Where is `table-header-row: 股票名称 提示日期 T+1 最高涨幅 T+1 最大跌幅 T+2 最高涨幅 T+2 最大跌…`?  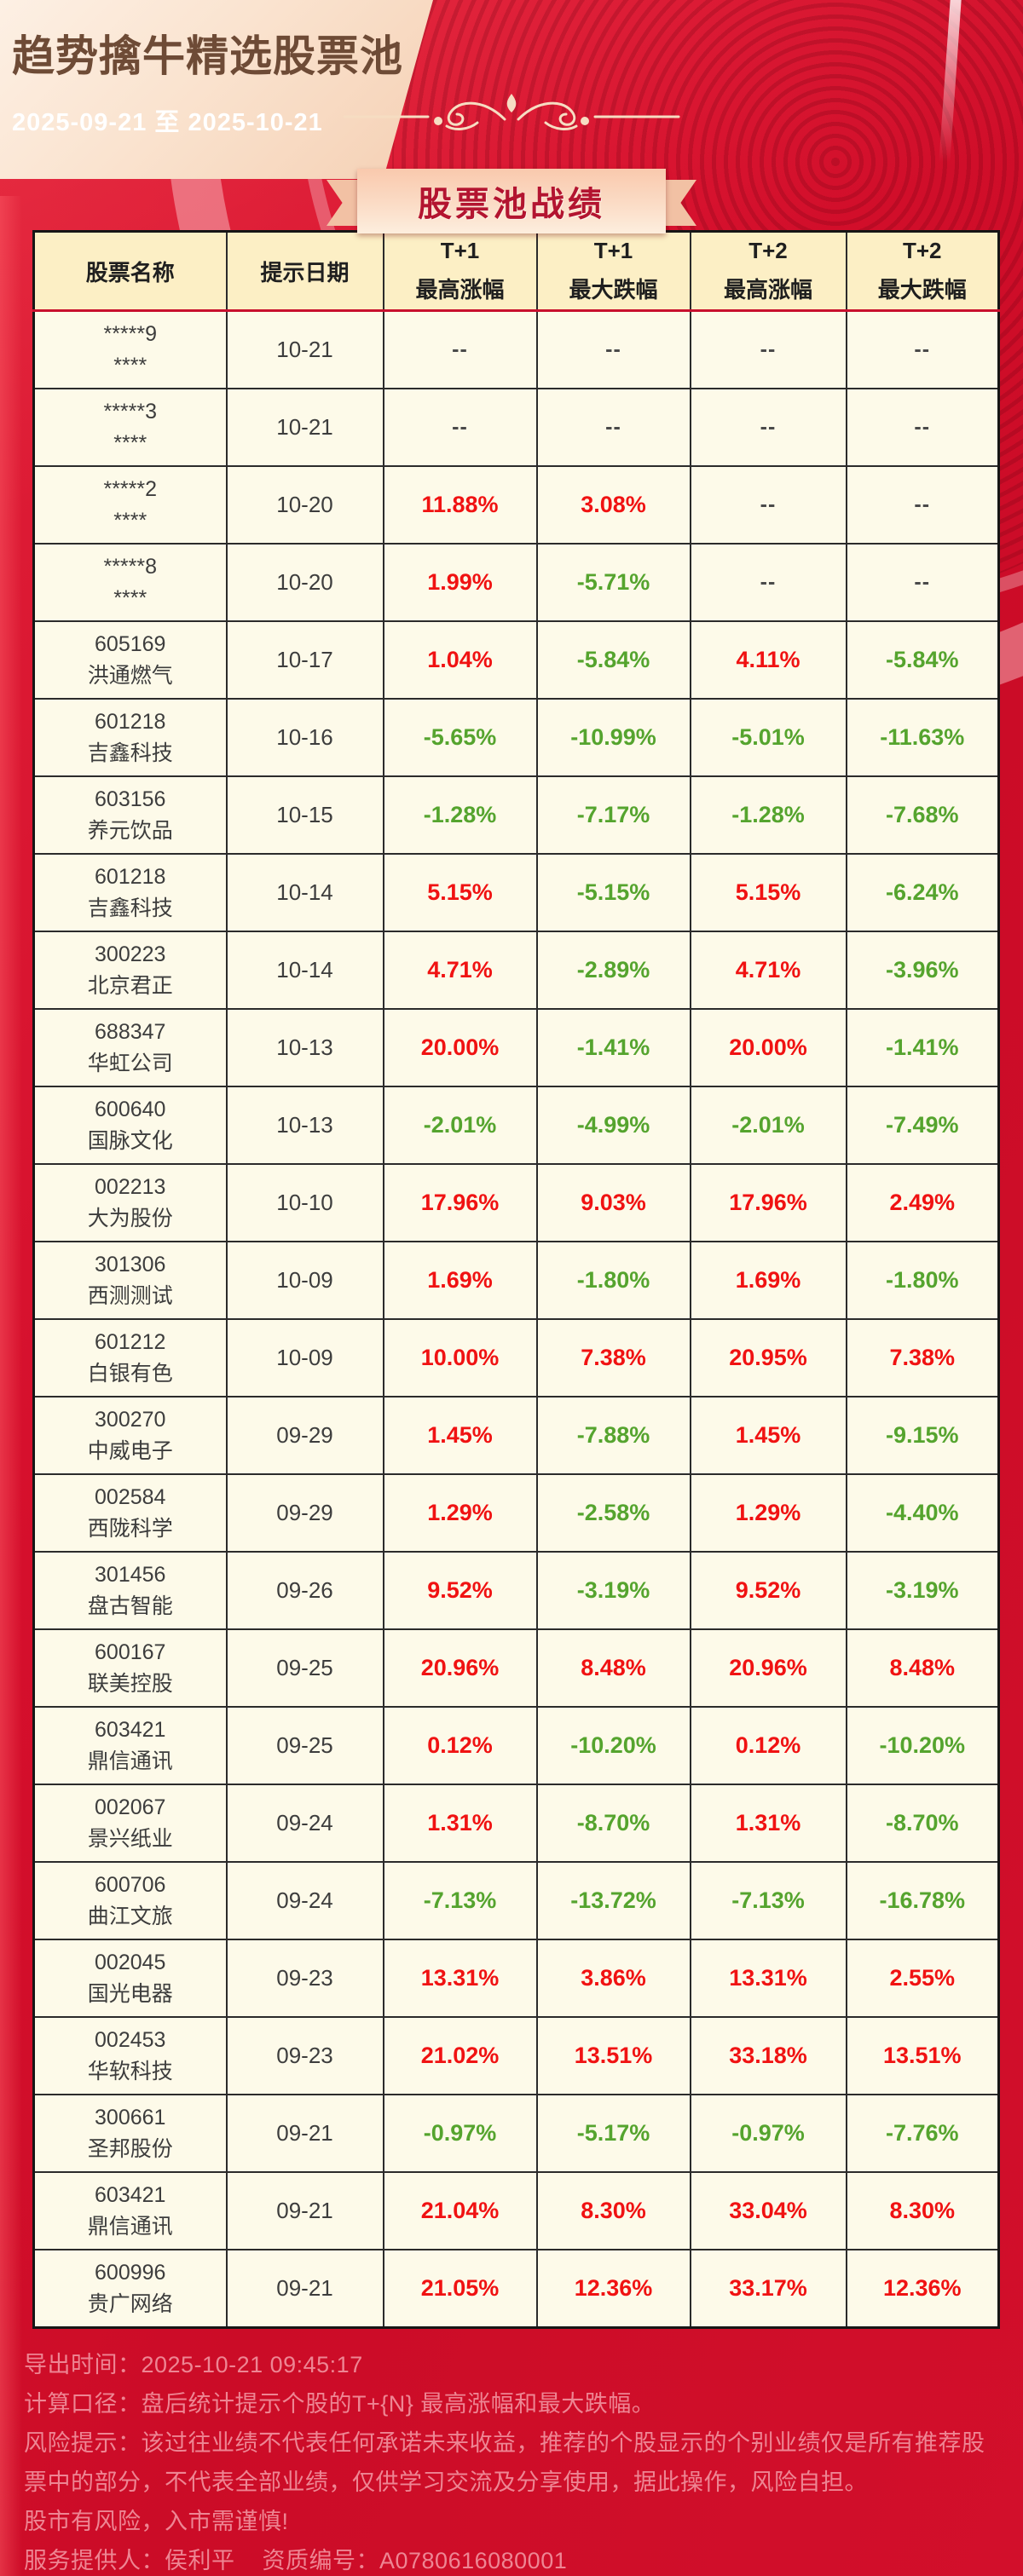
table-header-row: 股票名称 提示日期 T+1 最高涨幅 T+1 最大跌幅 T+2 最高涨幅 T+2 最大跌… is located at coordinates (516, 271).